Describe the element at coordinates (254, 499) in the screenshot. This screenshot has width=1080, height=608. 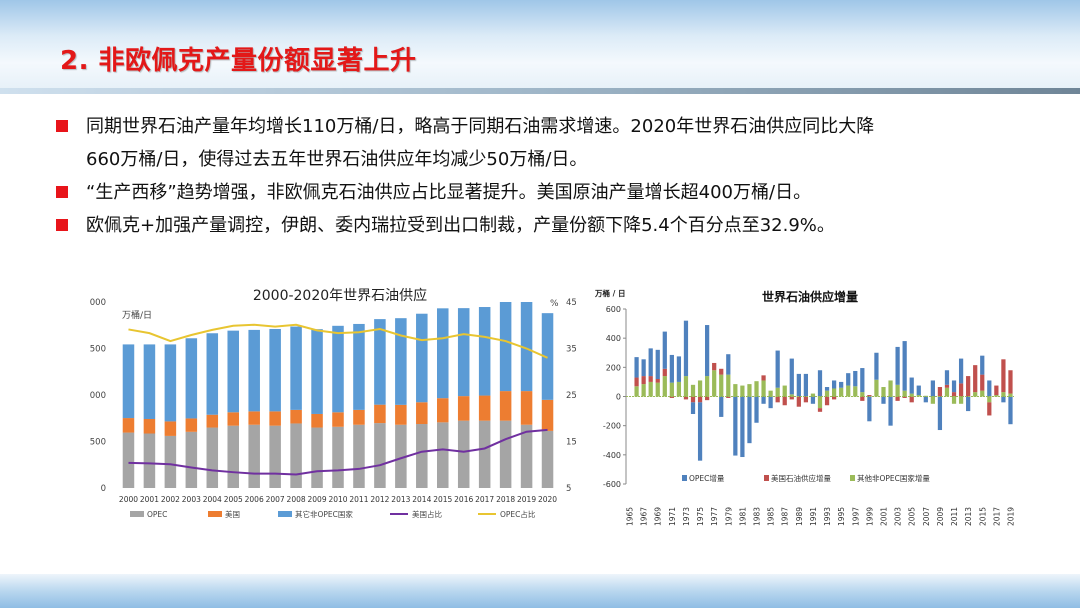
I see `x-tick-label: 2006` at that location.